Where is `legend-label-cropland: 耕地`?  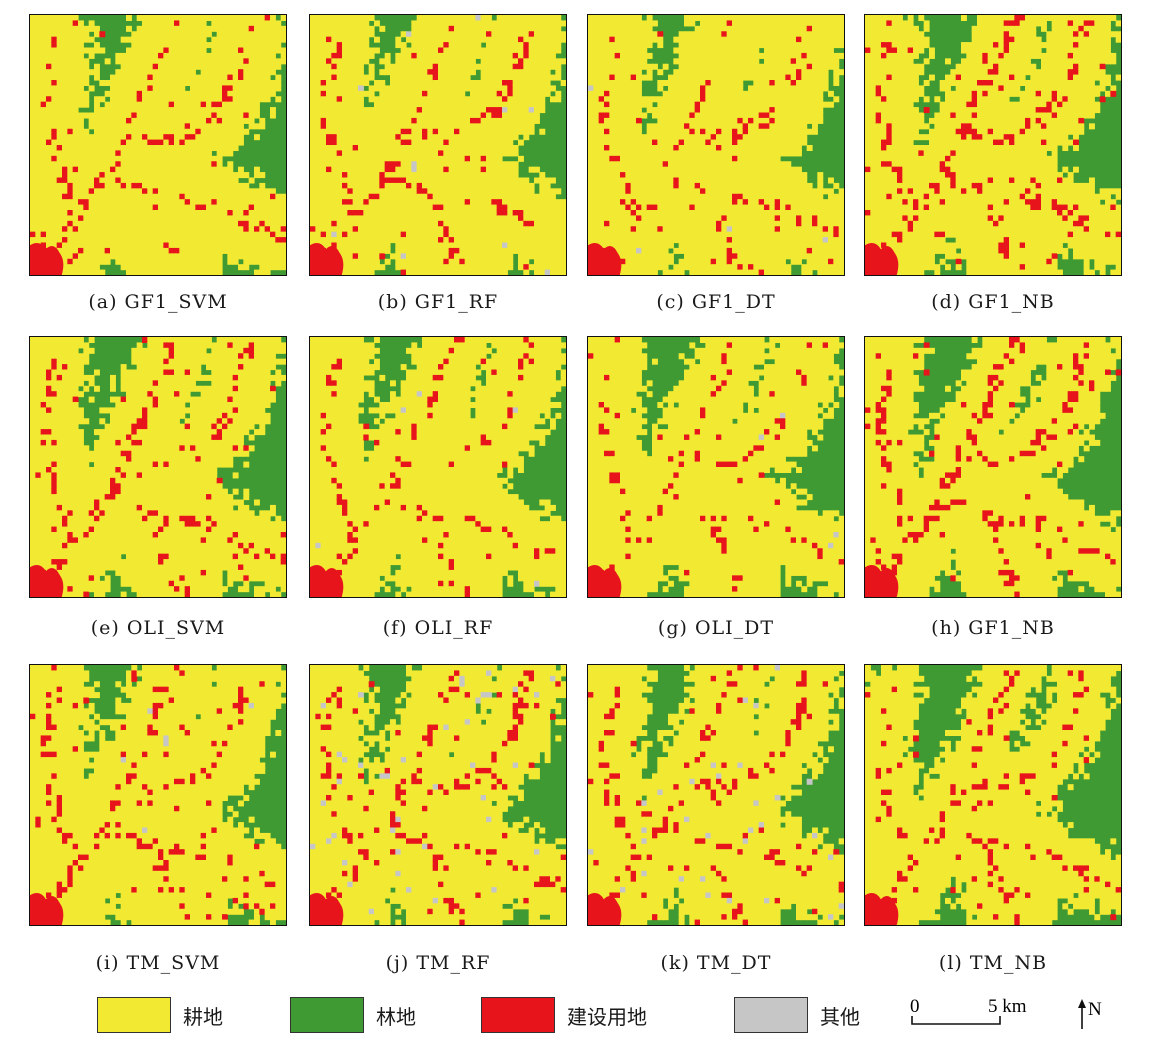 legend-label-cropland: 耕地 is located at coordinates (203, 1015).